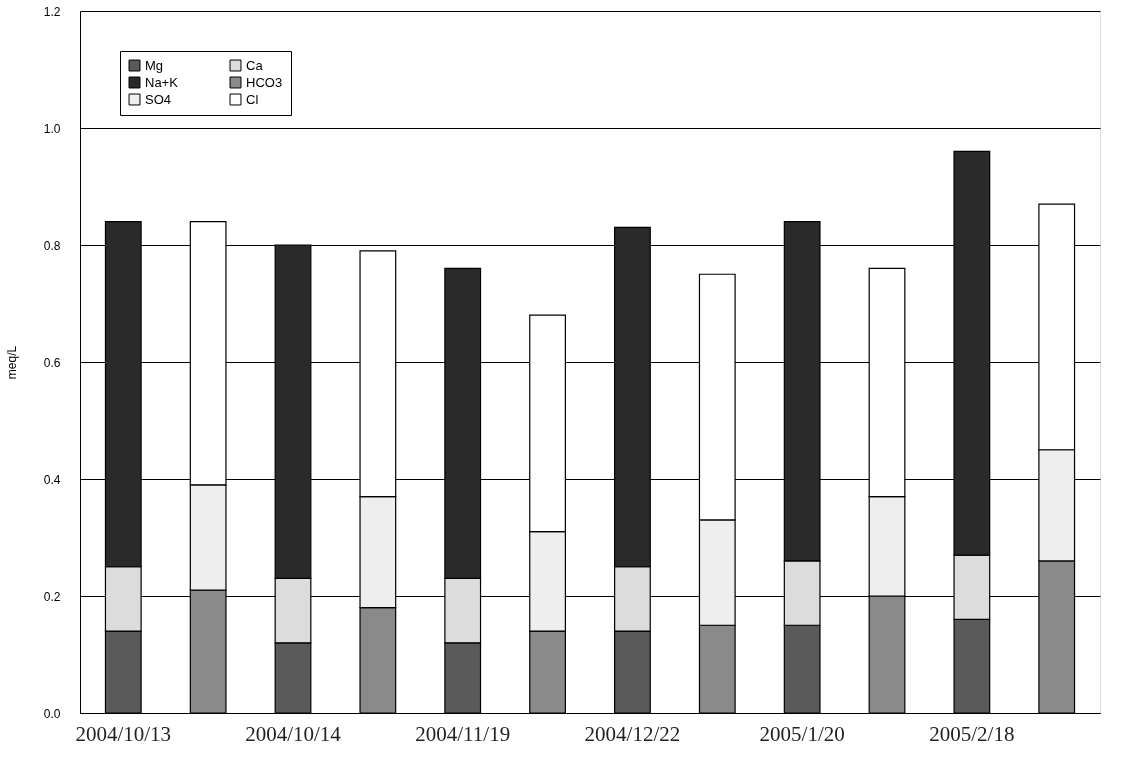  What do you see at coordinates (463, 733) in the screenshot?
I see `x-tick-label: 2004/11/19` at bounding box center [463, 733].